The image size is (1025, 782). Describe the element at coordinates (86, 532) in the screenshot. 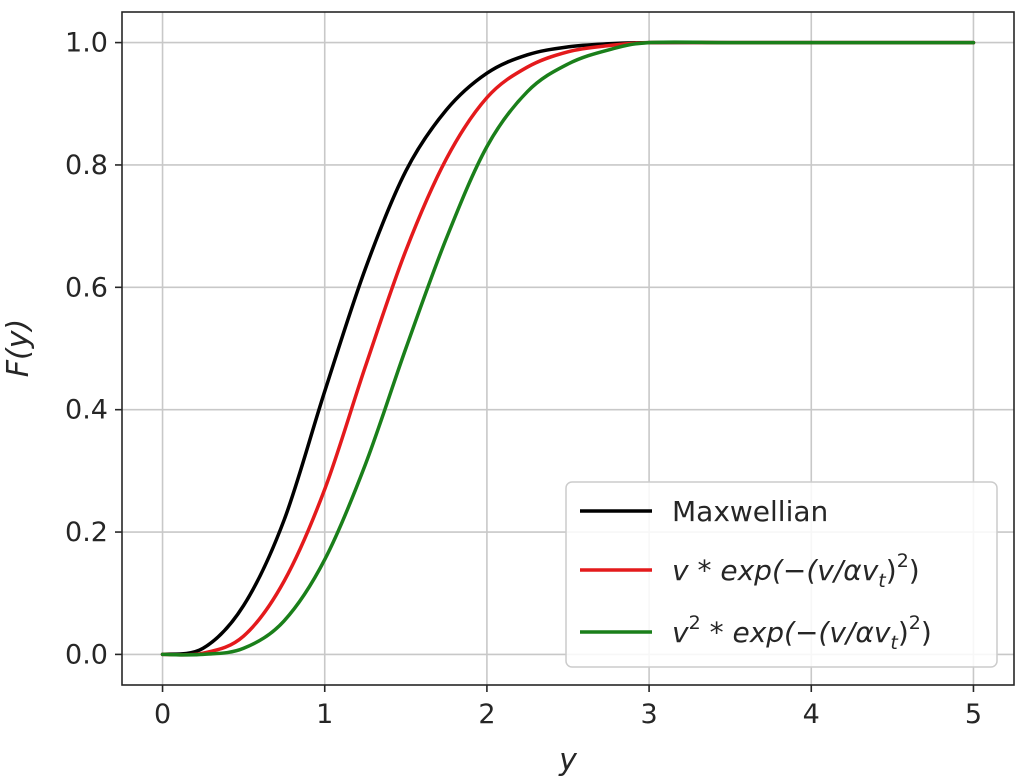

I see `y-tick-label: 0.2` at that location.